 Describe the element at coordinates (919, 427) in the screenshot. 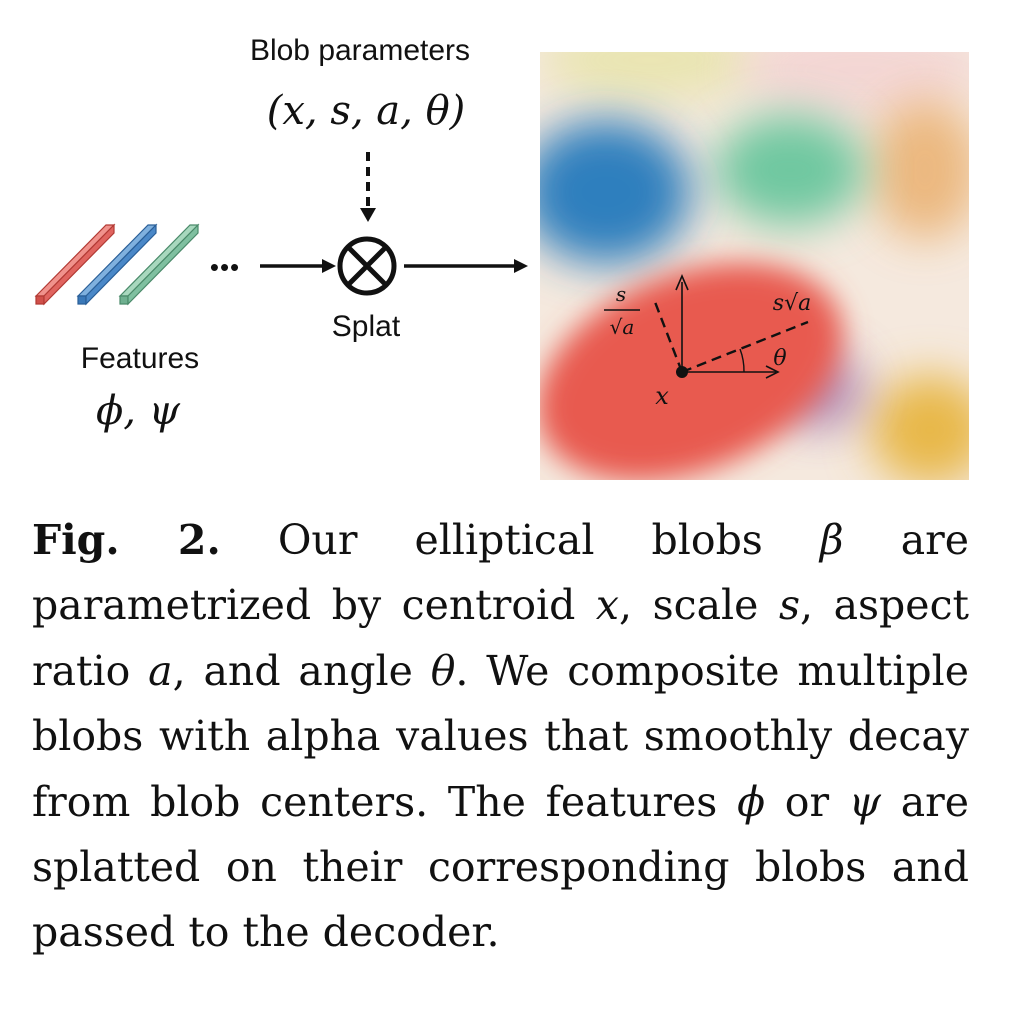

I see `blob-yellow` at that location.